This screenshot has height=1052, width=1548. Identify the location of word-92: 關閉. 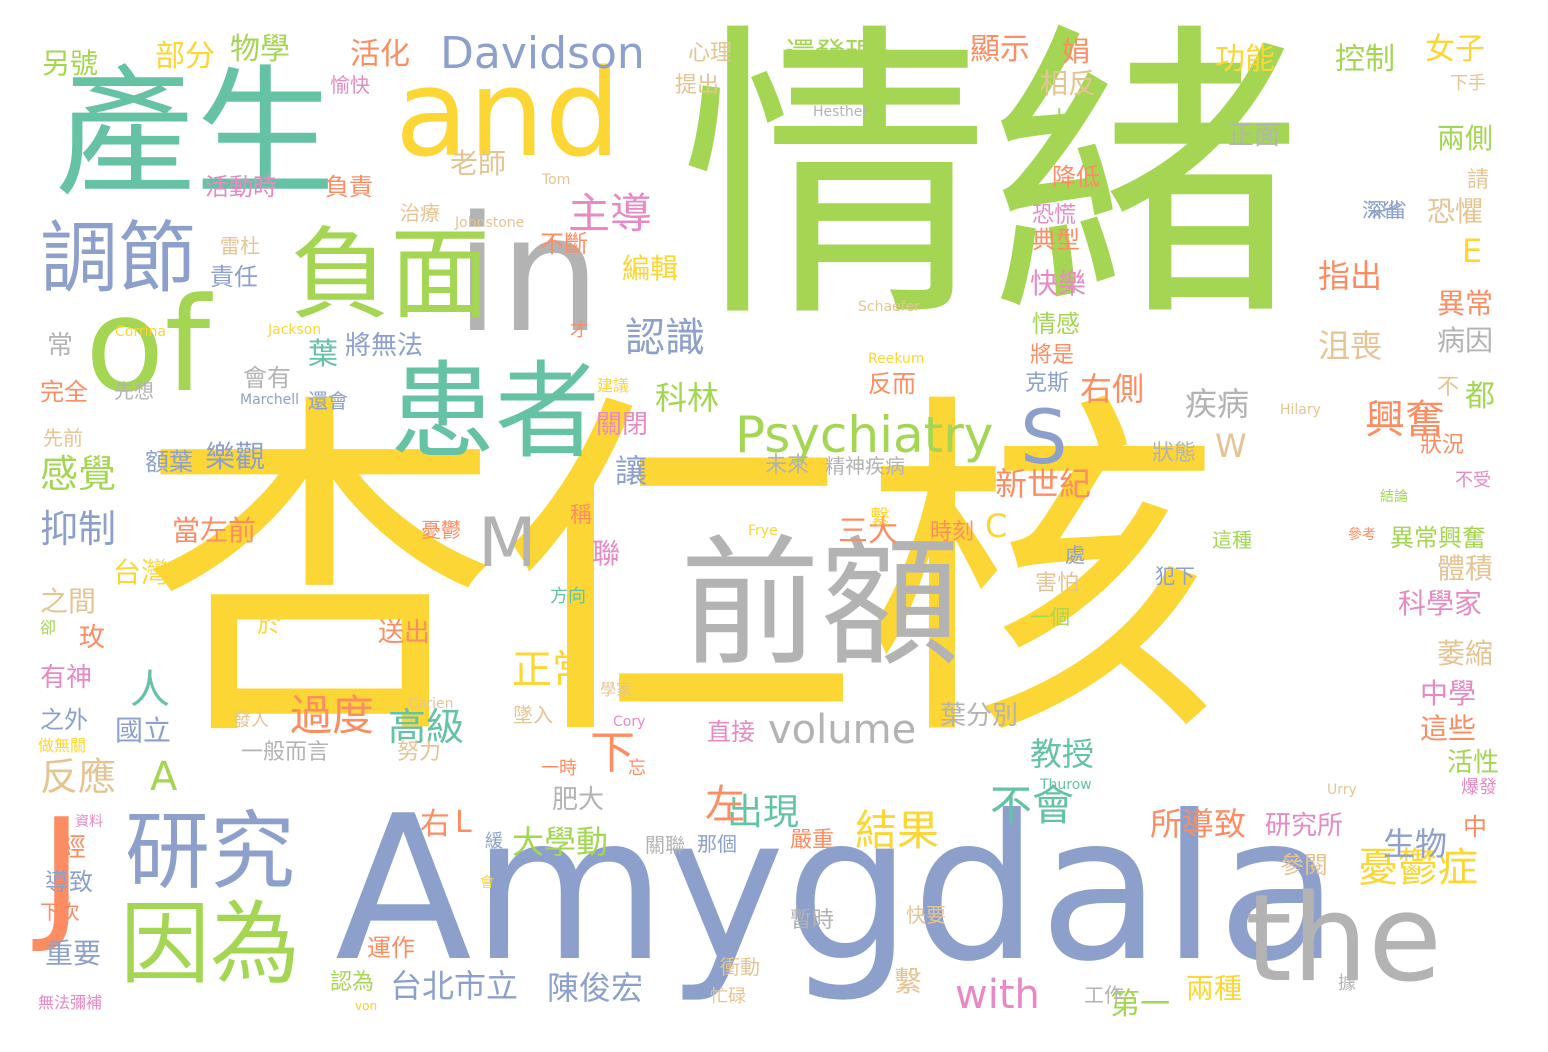
(622, 425).